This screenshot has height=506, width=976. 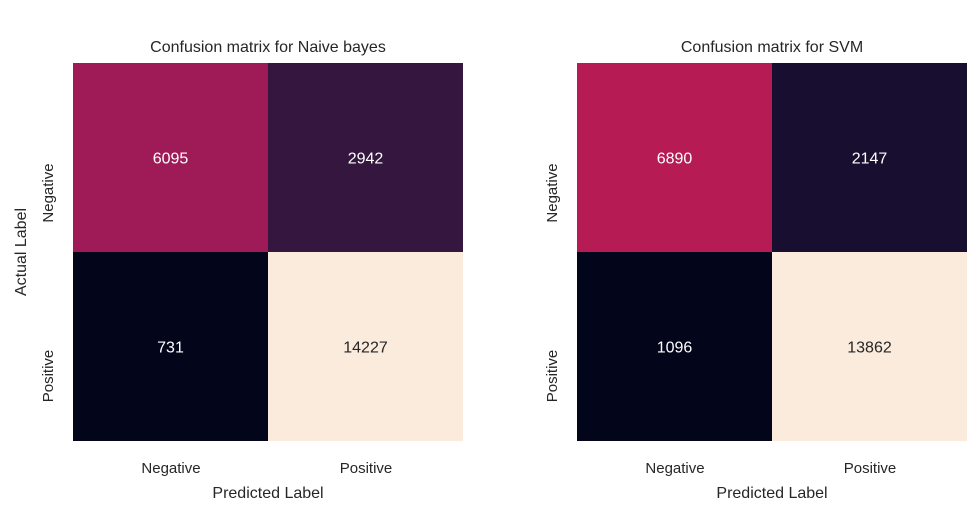 I want to click on cell-value-label: 13862, so click(x=869, y=348).